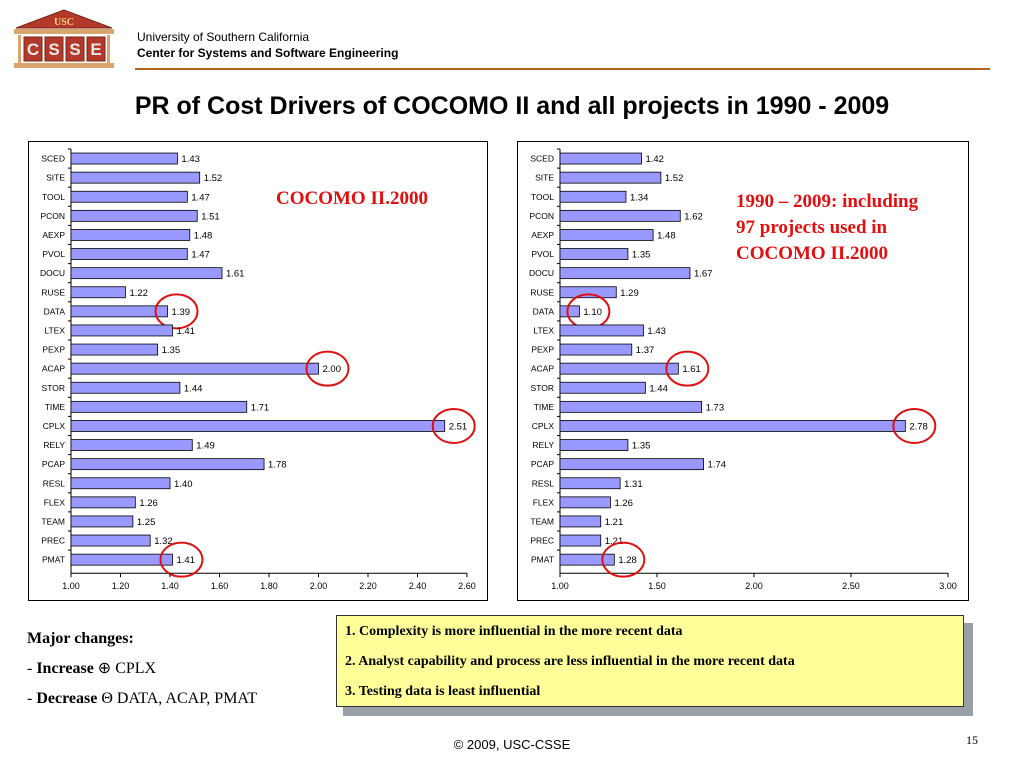 This screenshot has width=1024, height=768. What do you see at coordinates (512, 744) in the screenshot?
I see `copyright: © 2009, USC-CSSE` at bounding box center [512, 744].